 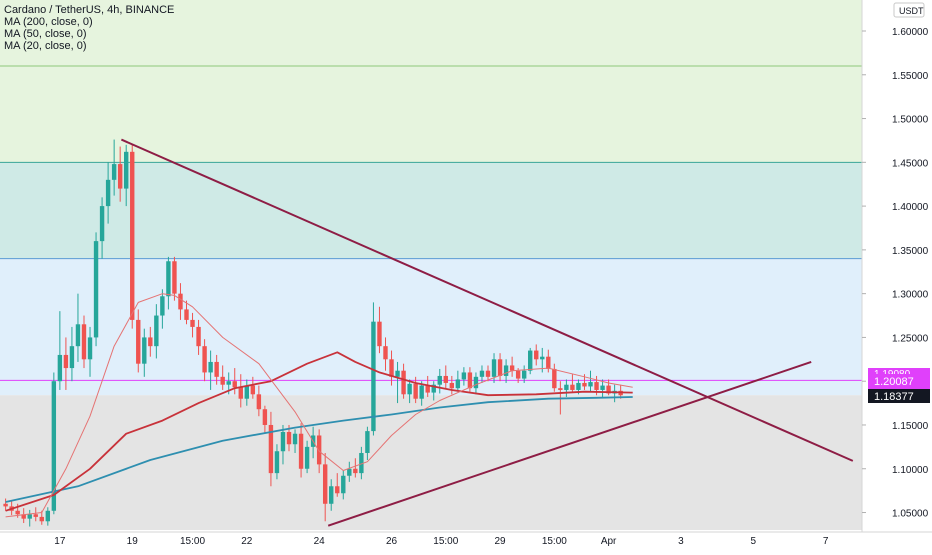 What do you see at coordinates (247, 541) in the screenshot?
I see `x-tick-label: 22` at bounding box center [247, 541].